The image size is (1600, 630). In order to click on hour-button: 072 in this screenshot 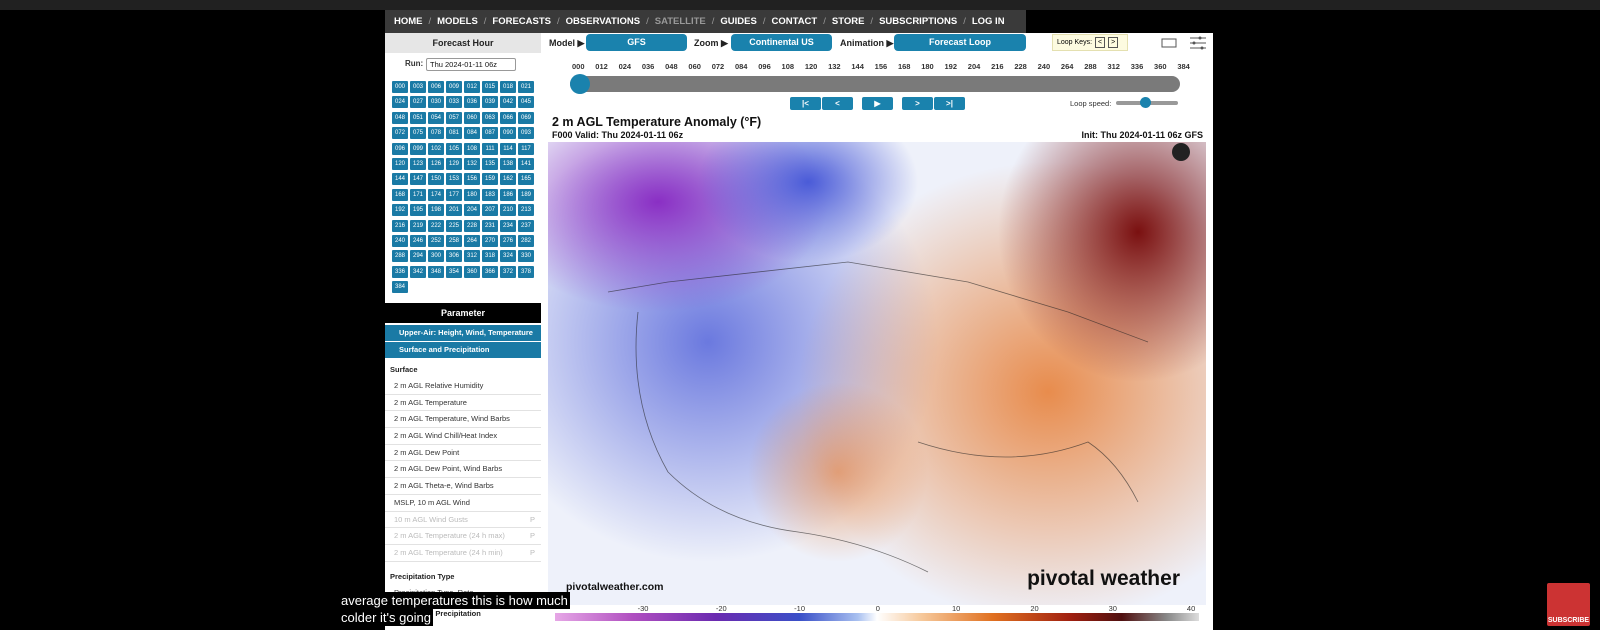, I will do `click(400, 133)`.